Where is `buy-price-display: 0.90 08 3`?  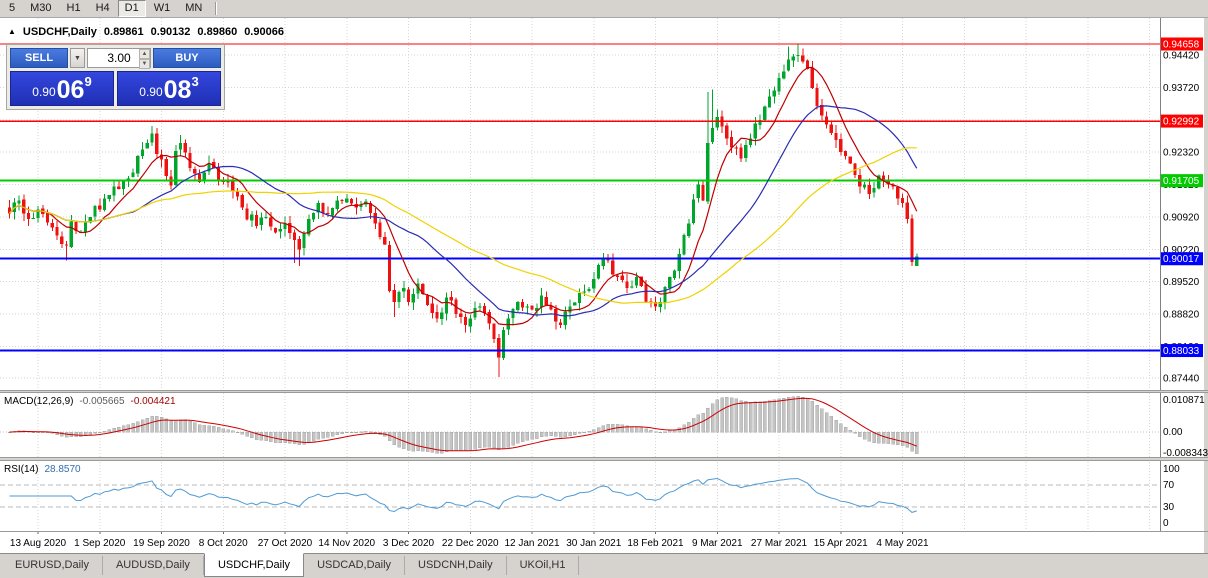
buy-price-display: 0.90 08 3 is located at coordinates (169, 88).